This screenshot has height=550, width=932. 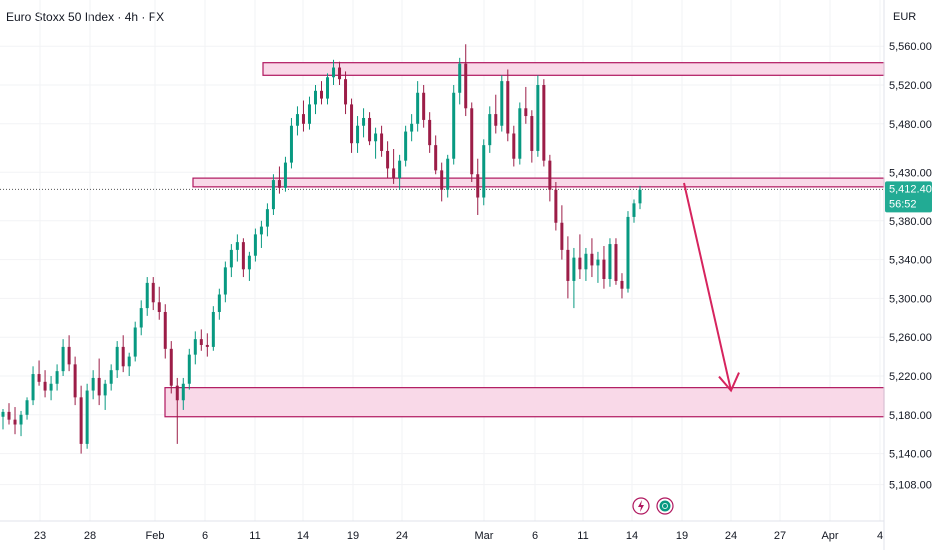 I want to click on last-price-tag: 5,412.40 56:52, so click(x=908, y=197).